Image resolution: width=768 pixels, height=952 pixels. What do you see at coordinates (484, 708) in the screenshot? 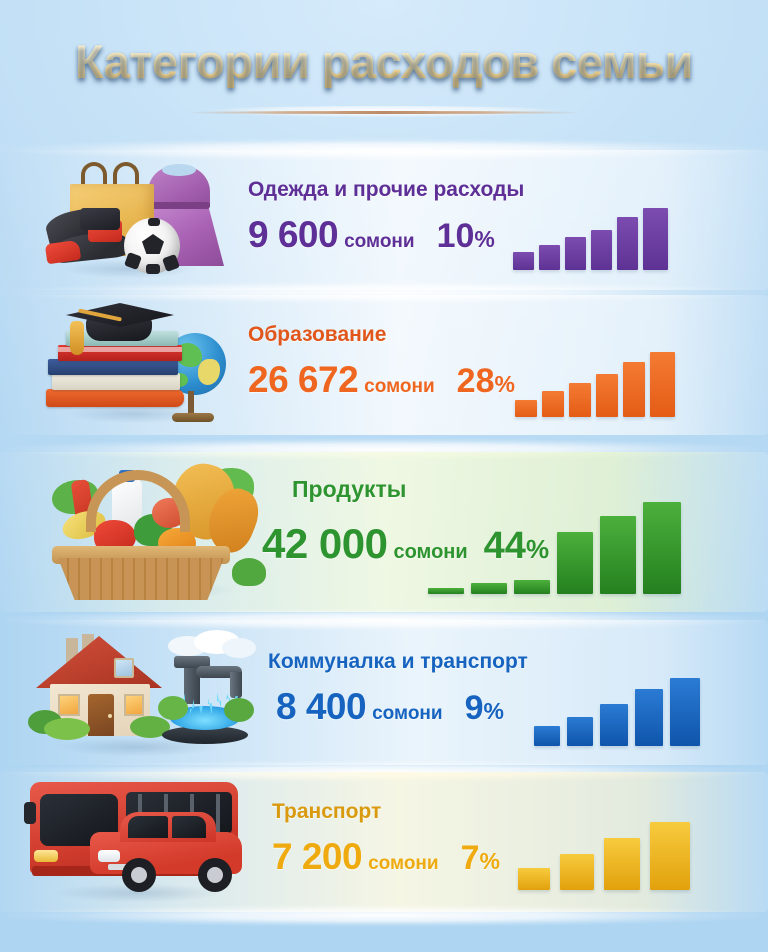
I see `percent-value: 9%` at bounding box center [484, 708].